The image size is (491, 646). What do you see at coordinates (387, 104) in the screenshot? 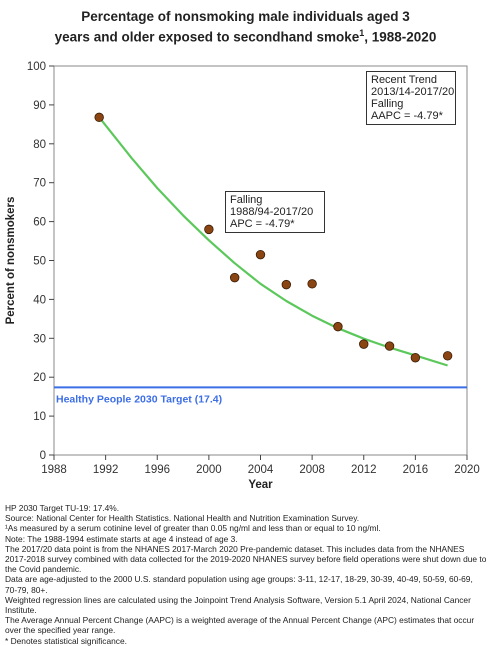
I see `recent-trend-line: Falling` at bounding box center [387, 104].